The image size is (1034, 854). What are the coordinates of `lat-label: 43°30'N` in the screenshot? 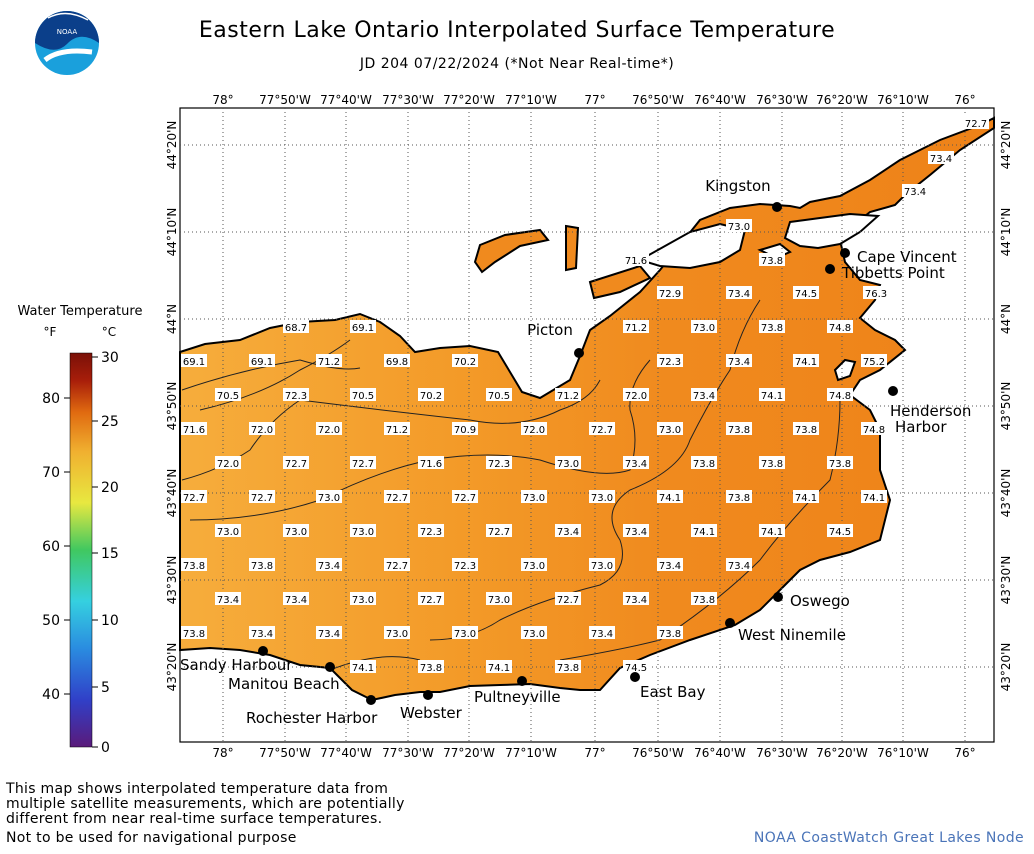 It's located at (1006, 580).